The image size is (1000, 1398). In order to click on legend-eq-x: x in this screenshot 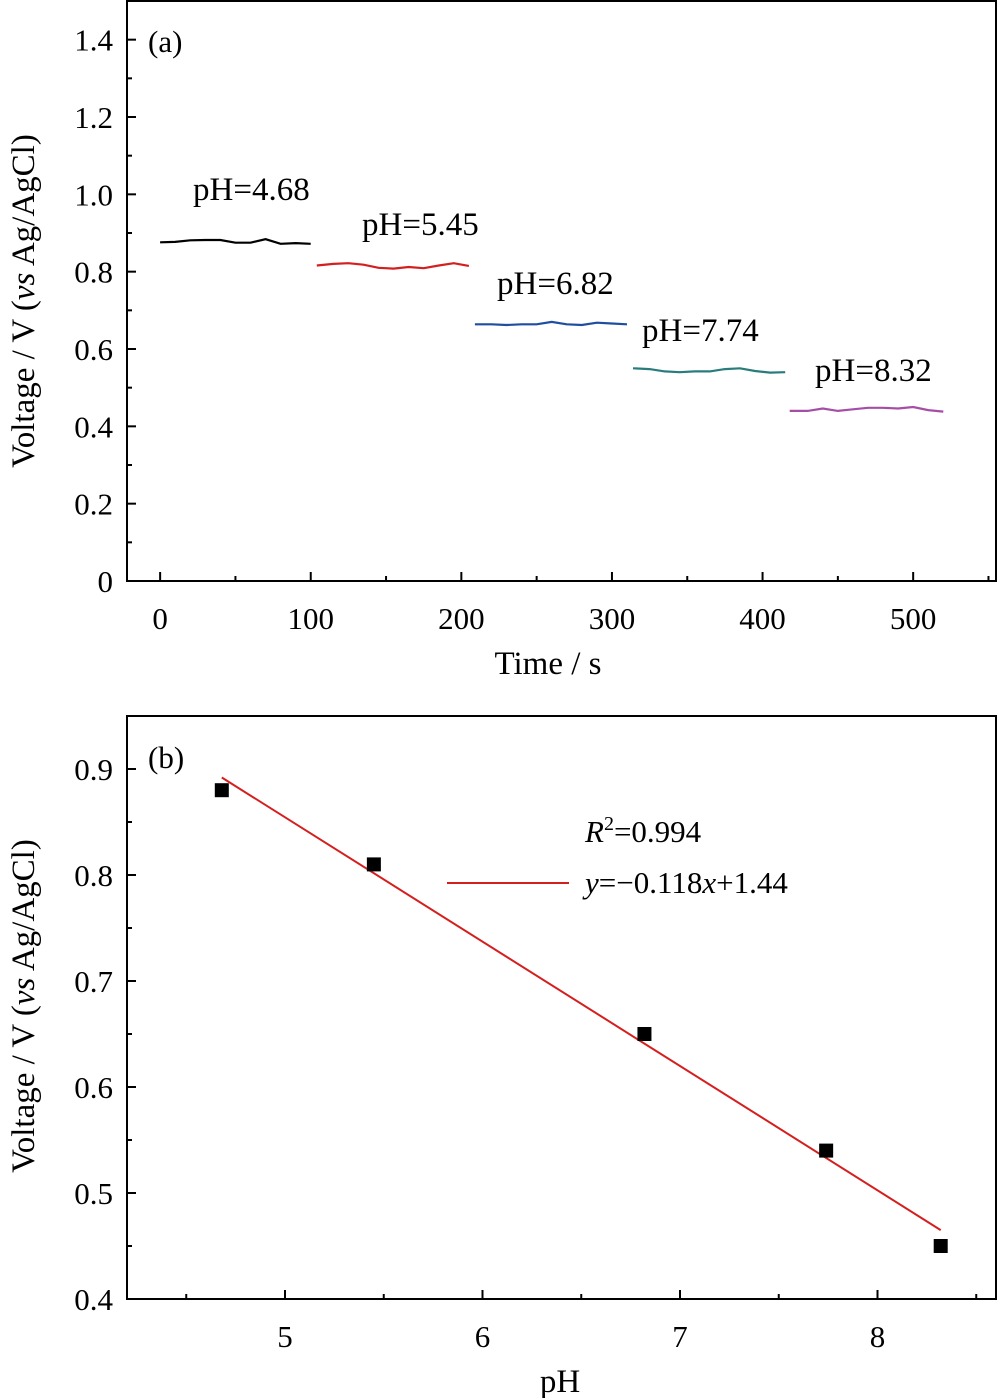, I will do `click(708, 882)`.